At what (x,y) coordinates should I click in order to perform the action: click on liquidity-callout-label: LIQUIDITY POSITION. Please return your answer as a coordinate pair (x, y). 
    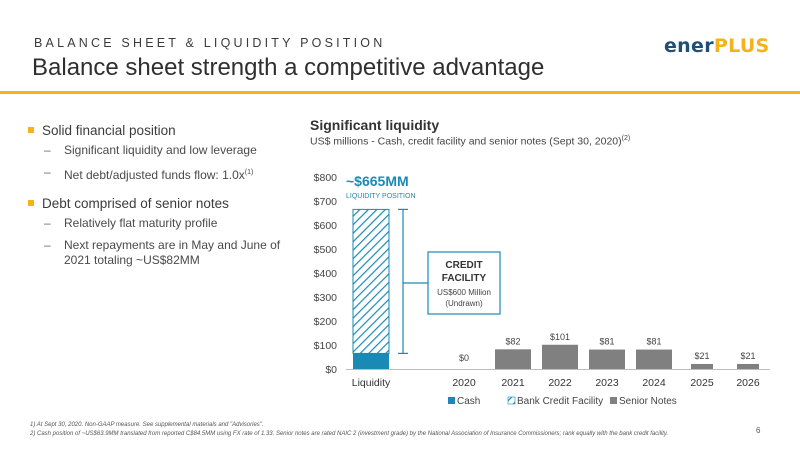
    Looking at the image, I should click on (381, 196).